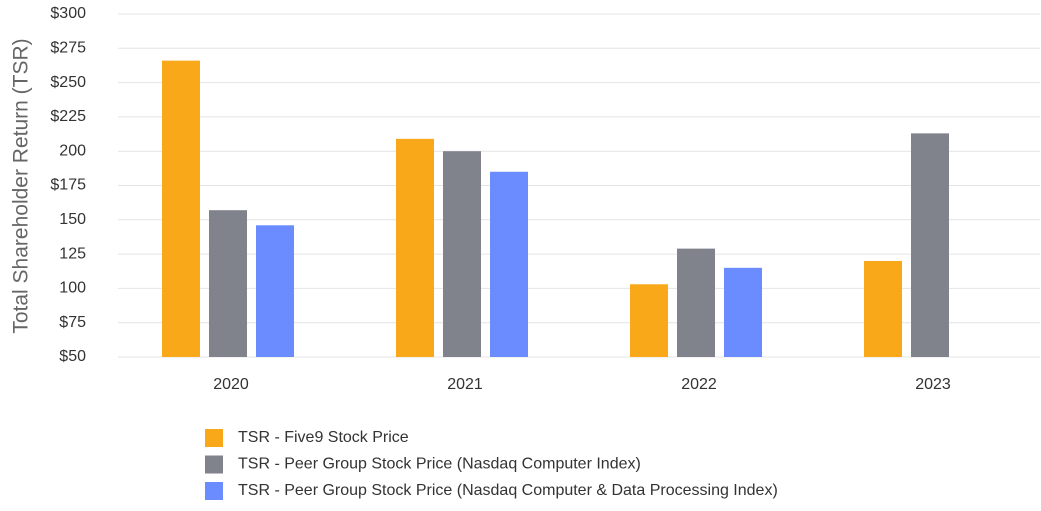  I want to click on x-tick-label: 2023, so click(933, 384).